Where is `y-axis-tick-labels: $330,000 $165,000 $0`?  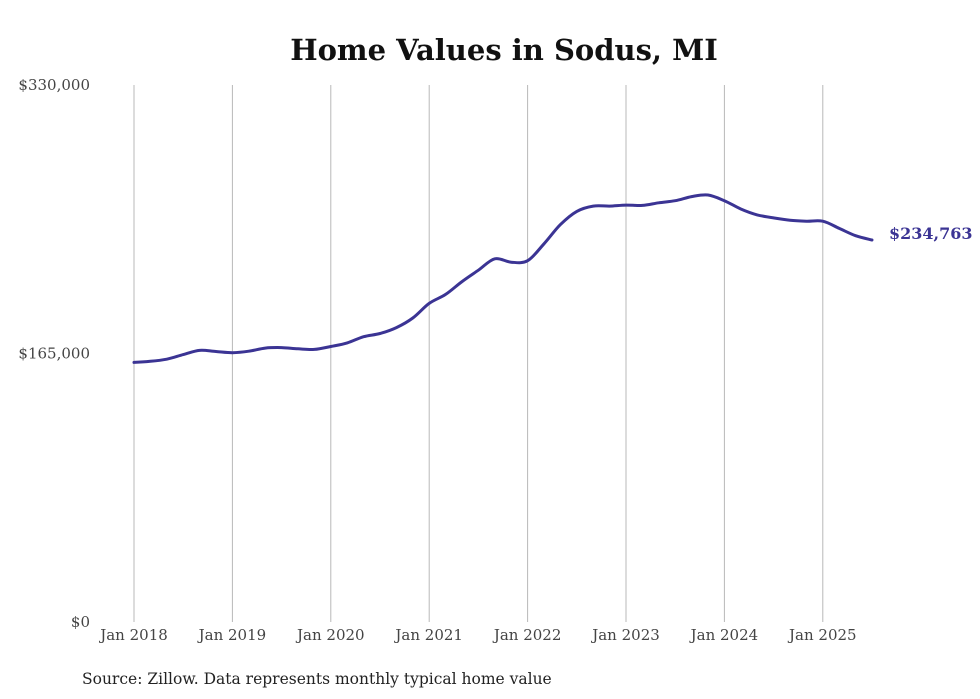 y-axis-tick-labels: $330,000 $165,000 $0 is located at coordinates (54, 353).